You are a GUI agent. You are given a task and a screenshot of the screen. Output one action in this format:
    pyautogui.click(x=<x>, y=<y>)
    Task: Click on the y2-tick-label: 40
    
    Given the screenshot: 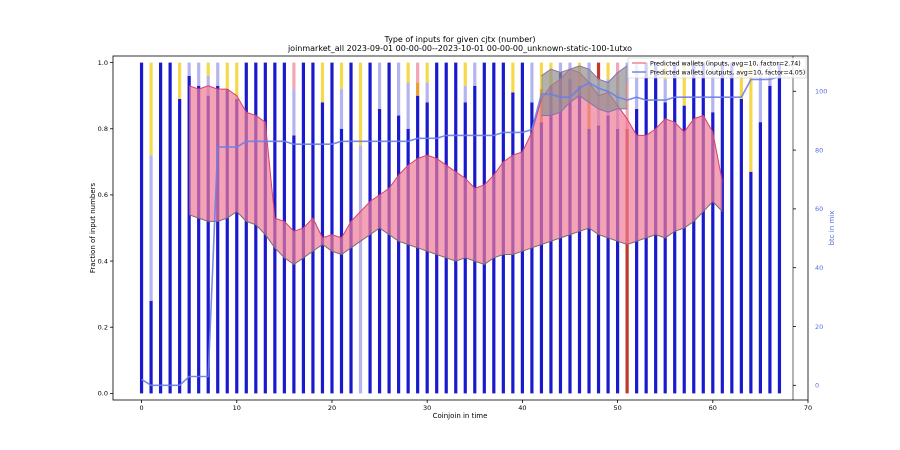 What is the action you would take?
    pyautogui.click(x=819, y=268)
    